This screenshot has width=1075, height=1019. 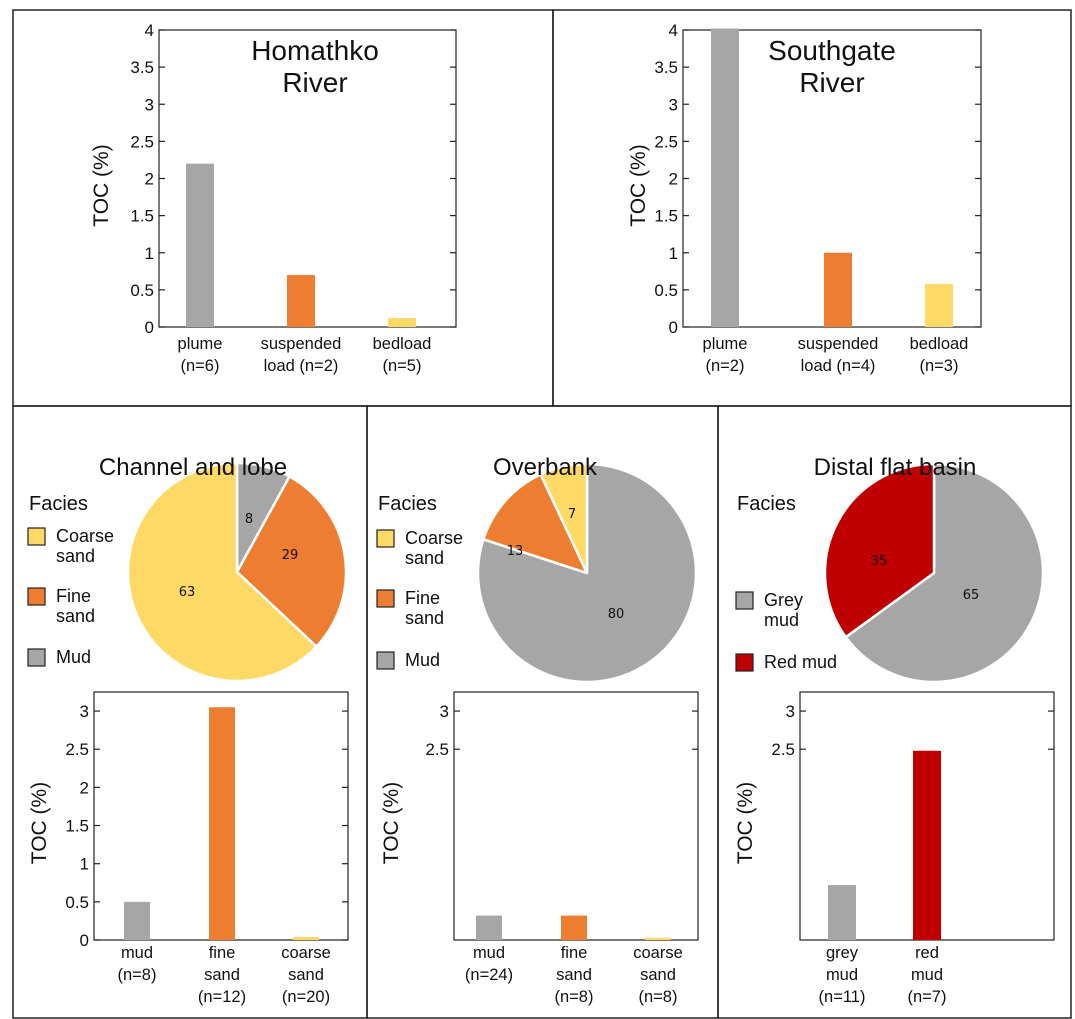 I want to click on x-tick-label: load (n=2), so click(x=301, y=366).